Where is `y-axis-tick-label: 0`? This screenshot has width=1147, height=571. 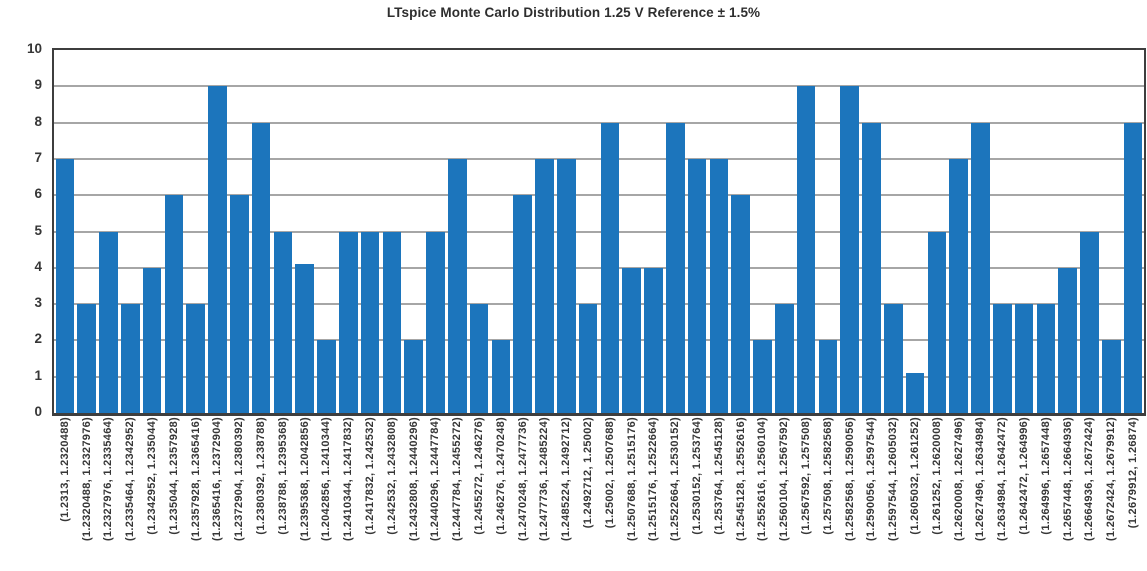 y-axis-tick-label: 0 is located at coordinates (38, 411).